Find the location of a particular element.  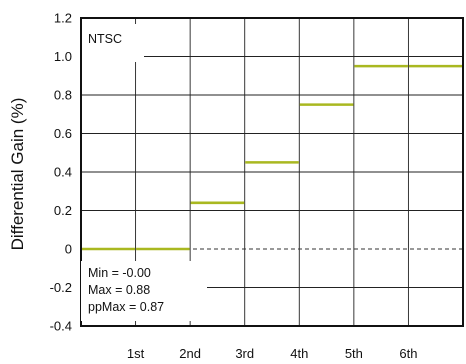

x-tick-label-5: 5th is located at coordinates (354, 353).